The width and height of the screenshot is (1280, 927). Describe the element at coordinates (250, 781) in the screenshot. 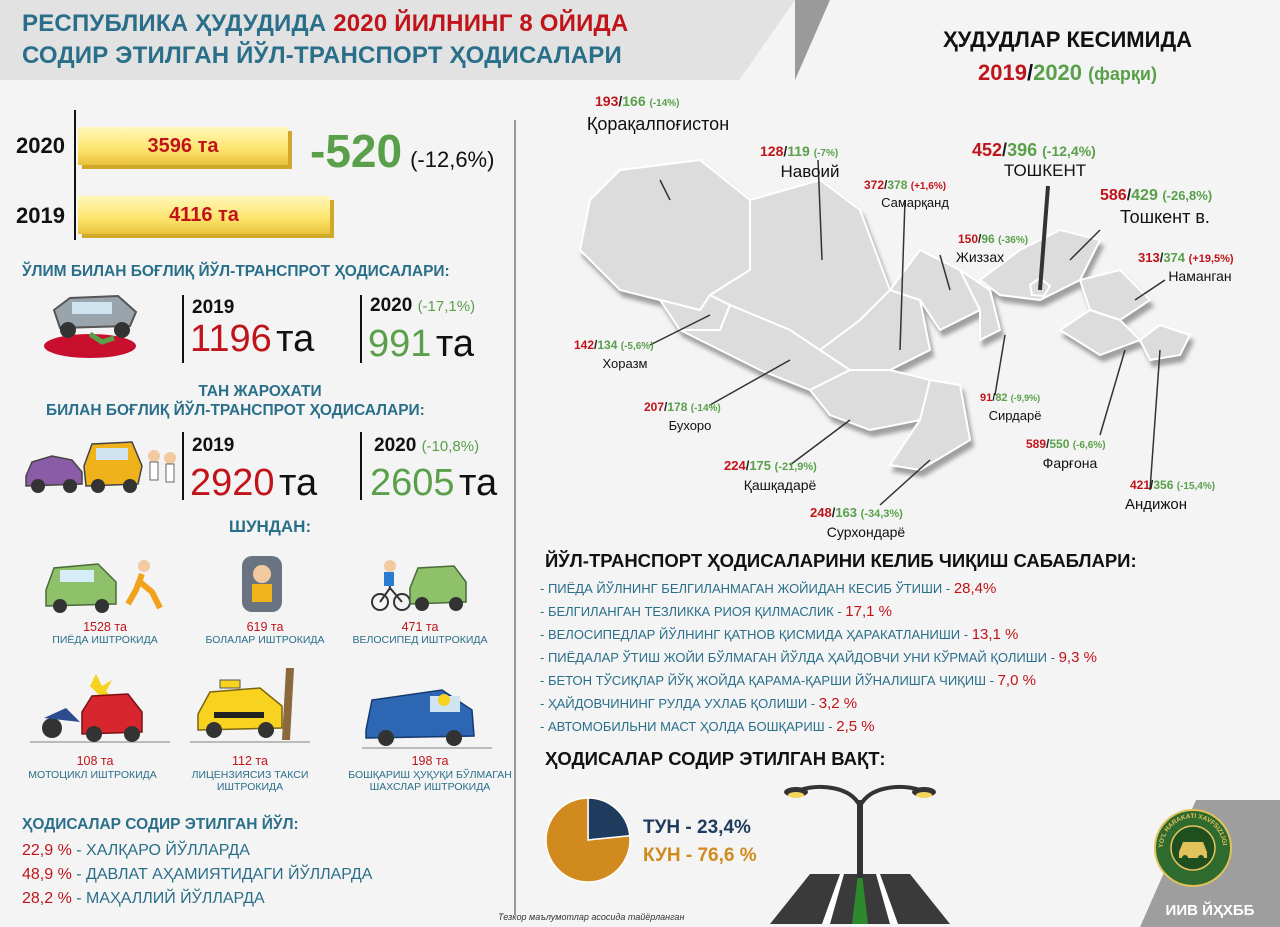

I see `shundan-caption-5: ЛИЦЕНЗИЯСИЗ ТАКСИ ИШТРОКИДА` at that location.